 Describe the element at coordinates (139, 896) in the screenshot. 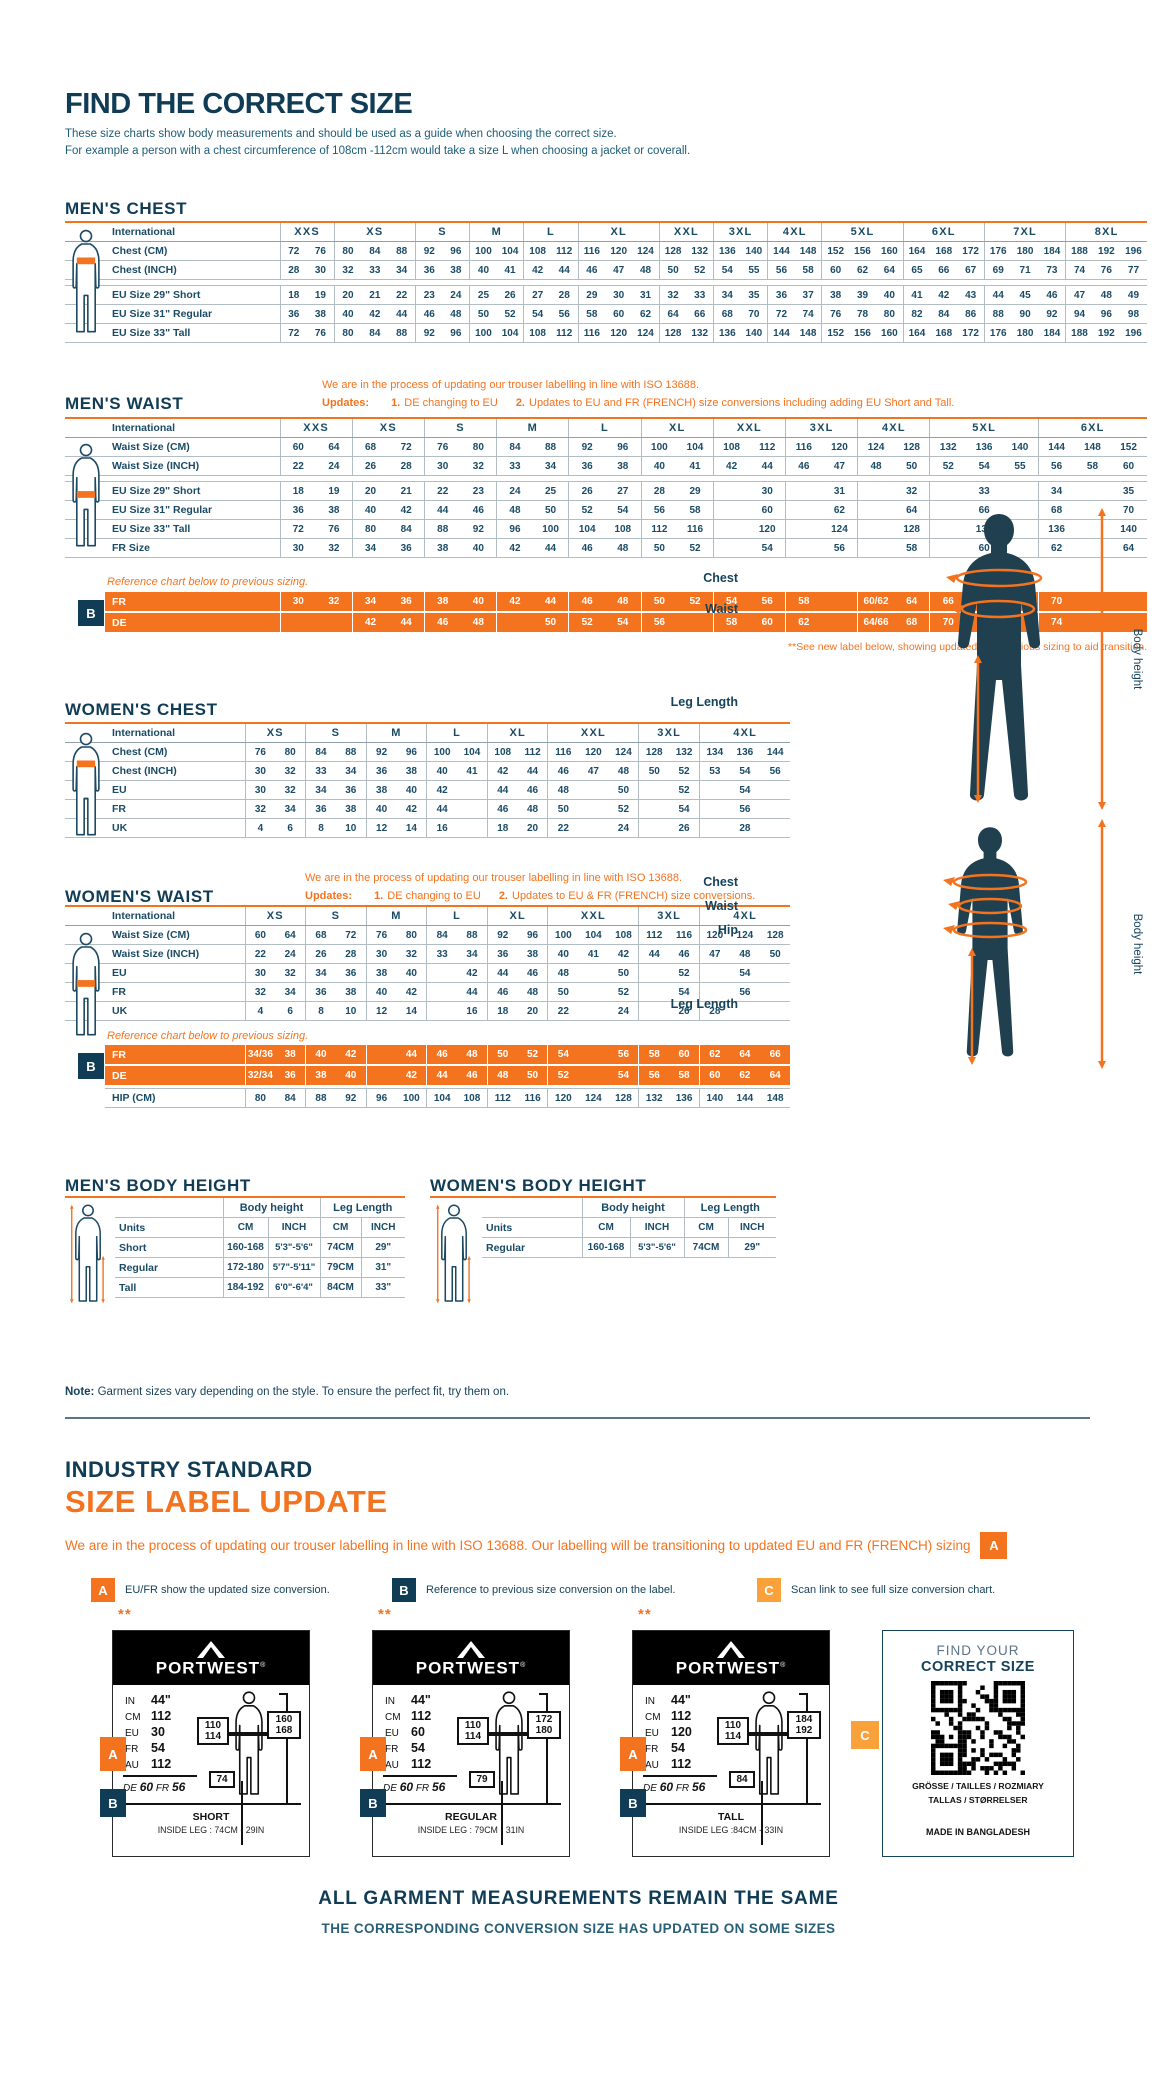

I see `womens-waist-heading: WOMEN'S WAIST` at that location.